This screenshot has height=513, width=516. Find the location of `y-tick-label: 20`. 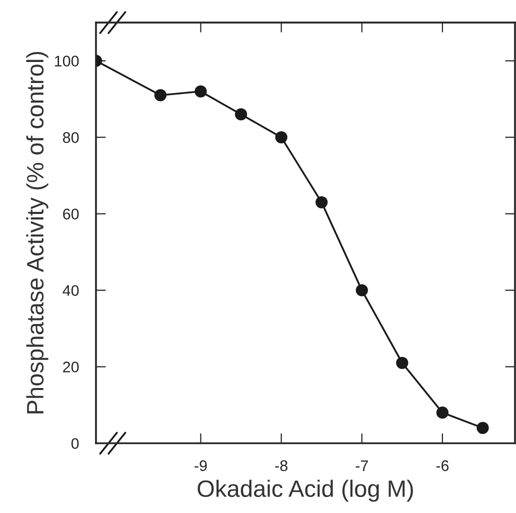

y-tick-label: 20 is located at coordinates (71, 367).